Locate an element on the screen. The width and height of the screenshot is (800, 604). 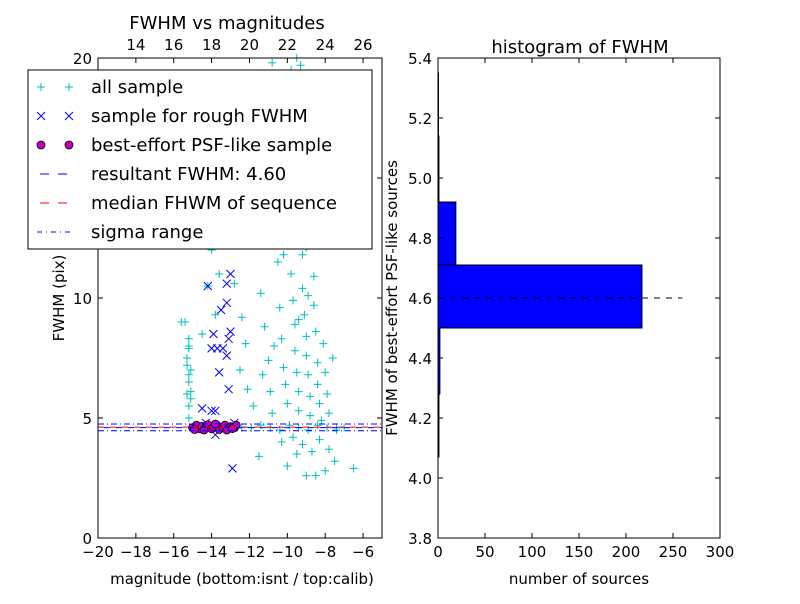
top-x-tick-label: 24 is located at coordinates (325, 45).